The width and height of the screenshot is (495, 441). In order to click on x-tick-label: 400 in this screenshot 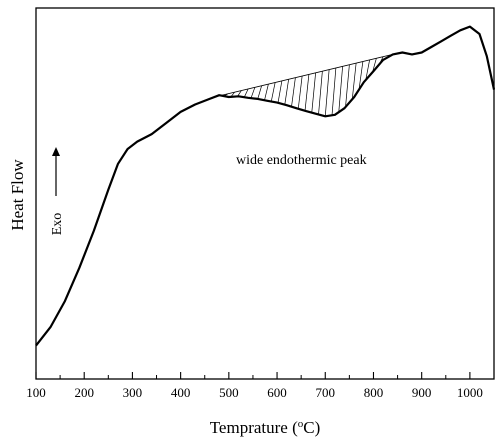, I will do `click(181, 392)`.